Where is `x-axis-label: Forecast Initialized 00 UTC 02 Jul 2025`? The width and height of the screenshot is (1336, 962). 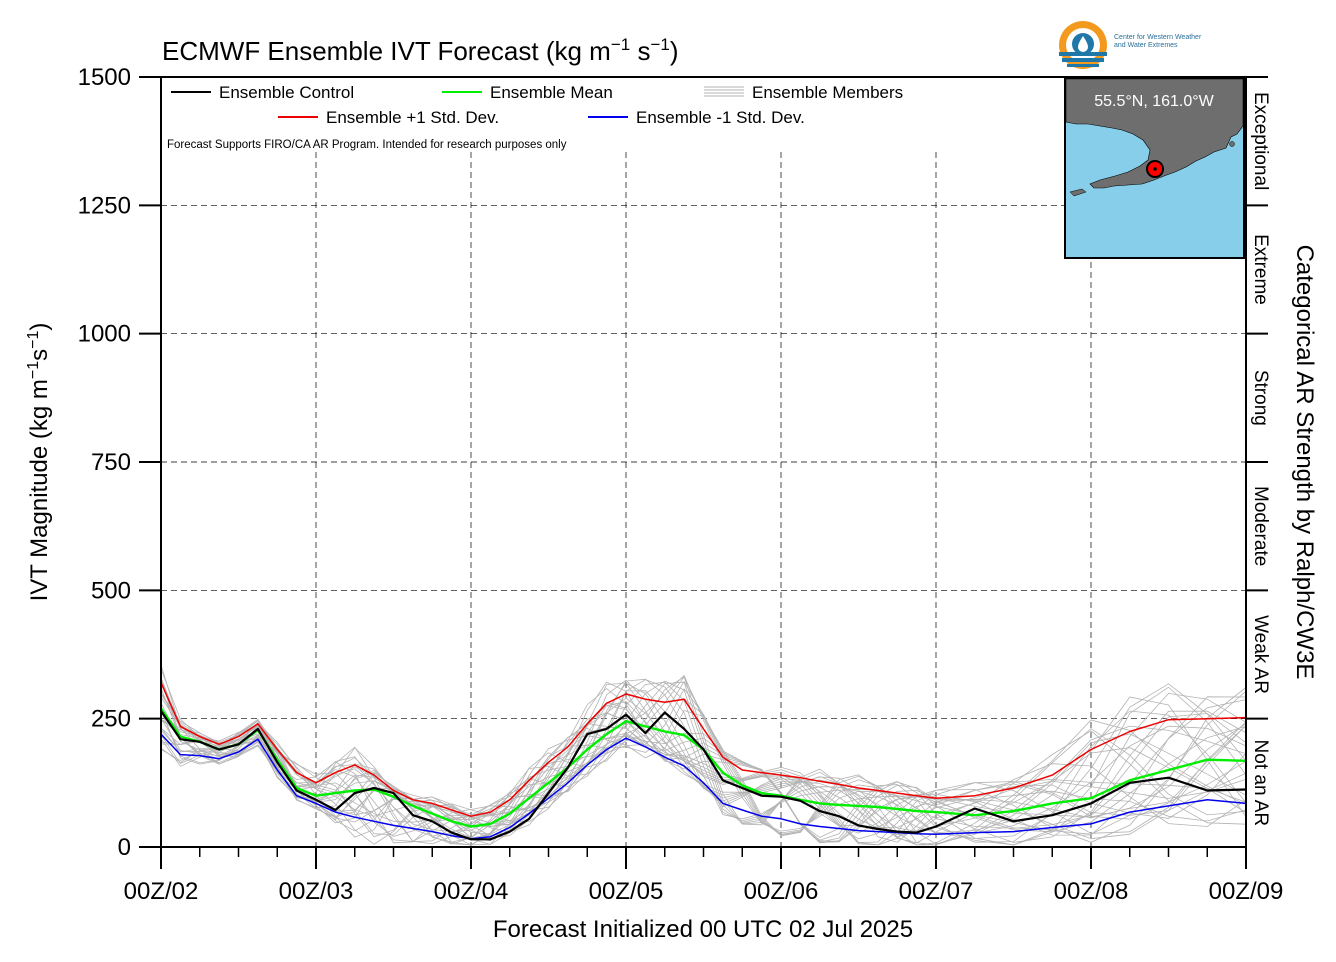
x-axis-label: Forecast Initialized 00 UTC 02 Jul 2025 is located at coordinates (703, 929).